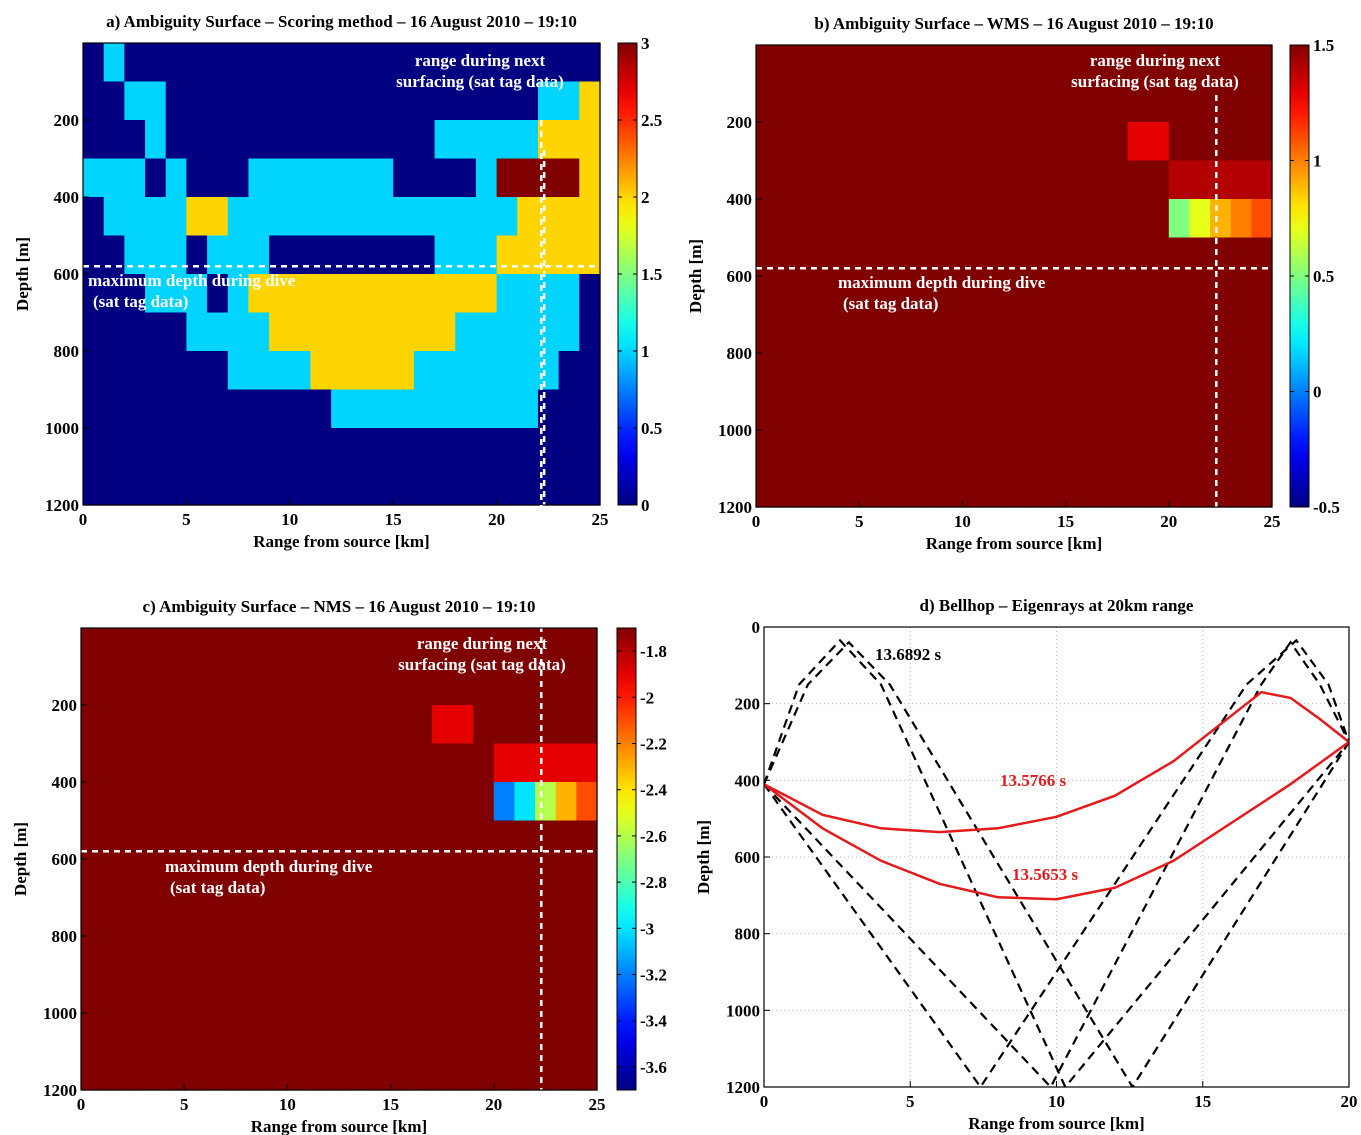  What do you see at coordinates (287, 1104) in the screenshot?
I see `x-tick-label: 10` at bounding box center [287, 1104].